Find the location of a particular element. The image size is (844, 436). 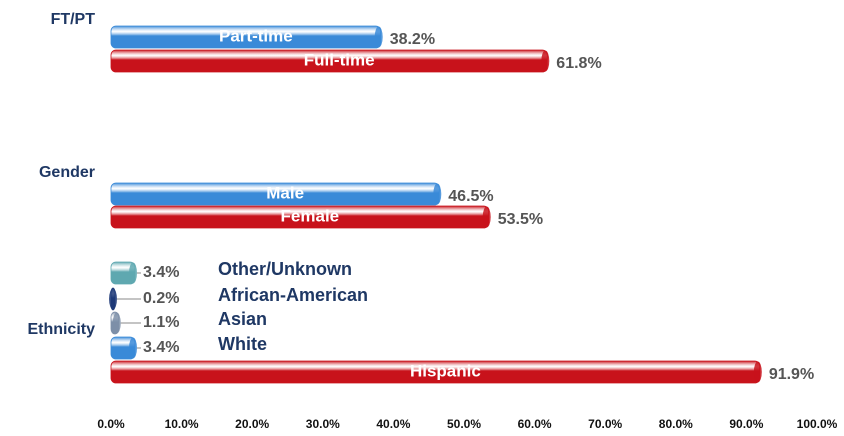

bar-name: Asian is located at coordinates (242, 319).